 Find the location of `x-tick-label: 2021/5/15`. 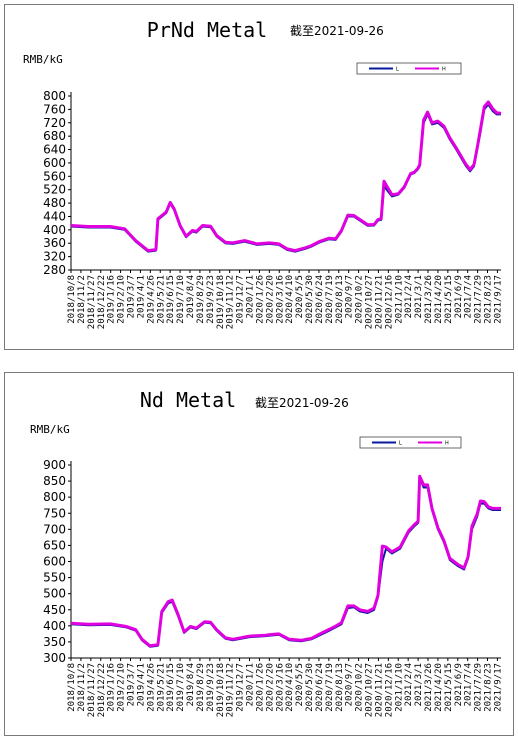

x-tick-label: 2021/5/15 is located at coordinates (449, 299).